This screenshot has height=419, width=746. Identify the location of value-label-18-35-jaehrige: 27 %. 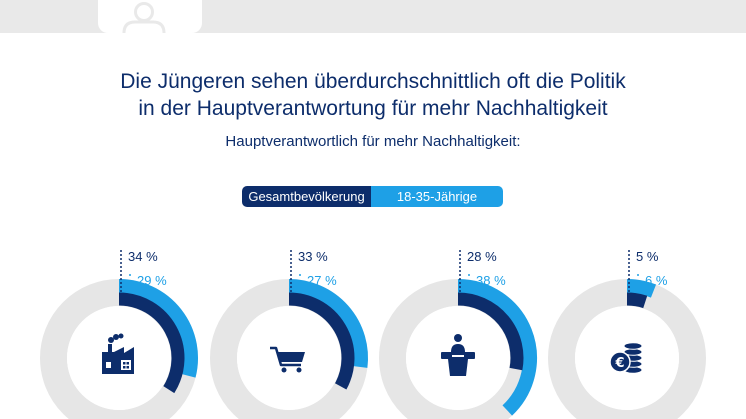
(322, 280).